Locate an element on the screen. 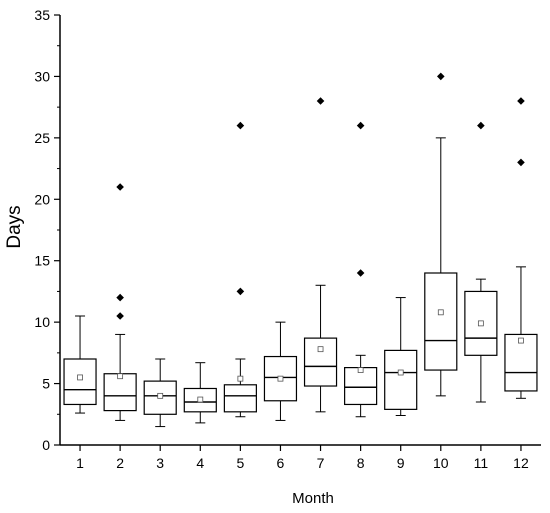 Image resolution: width=550 pixels, height=513 pixels. y-tick-label: 5 is located at coordinates (46, 384).